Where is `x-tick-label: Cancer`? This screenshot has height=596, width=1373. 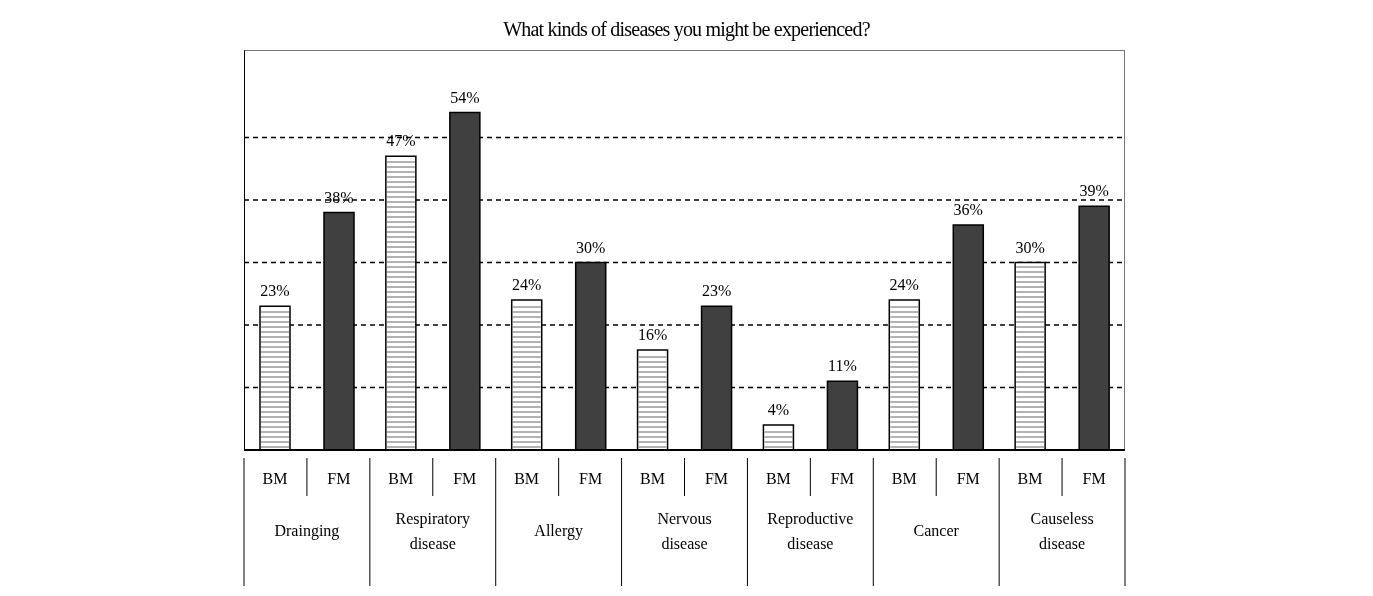 x-tick-label: Cancer is located at coordinates (936, 530).